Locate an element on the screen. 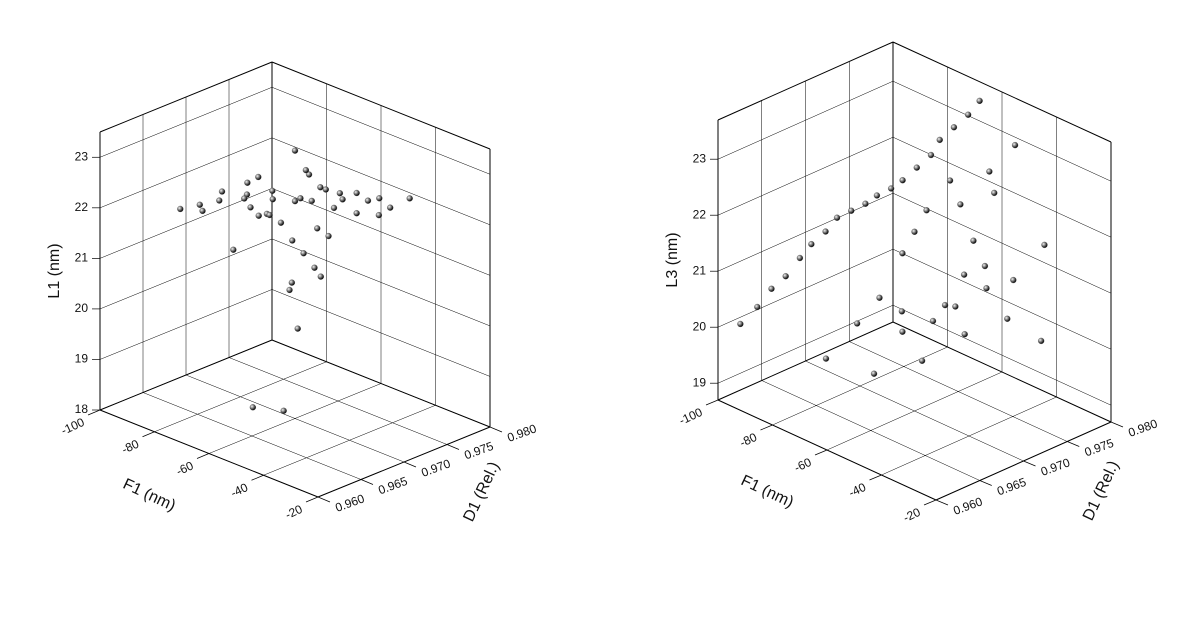 Image resolution: width=1192 pixels, height=624 pixels. z-tick-label: 21 is located at coordinates (700, 270).